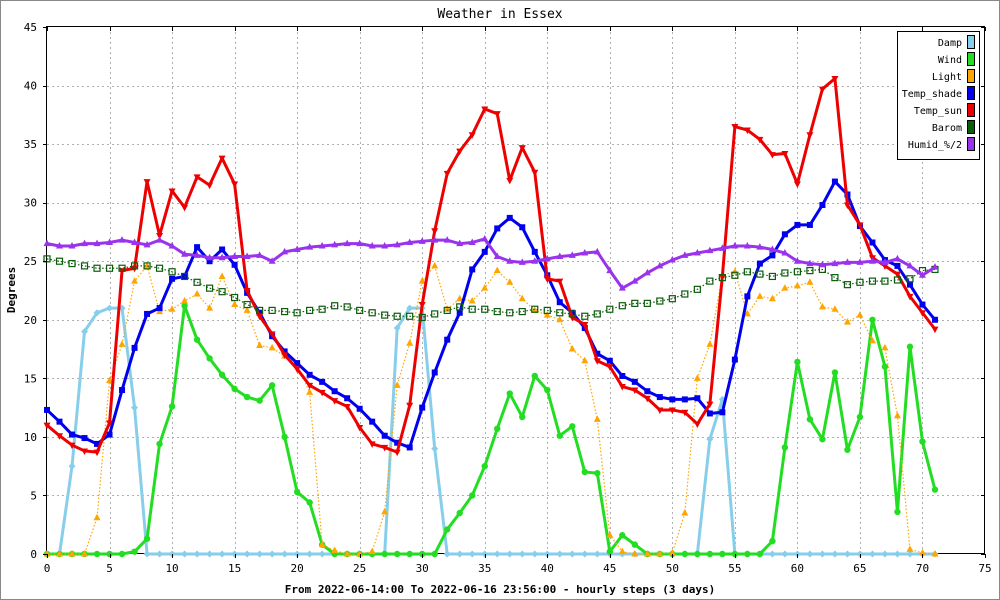  I want to click on x-tick-label: 0, so click(47, 568).